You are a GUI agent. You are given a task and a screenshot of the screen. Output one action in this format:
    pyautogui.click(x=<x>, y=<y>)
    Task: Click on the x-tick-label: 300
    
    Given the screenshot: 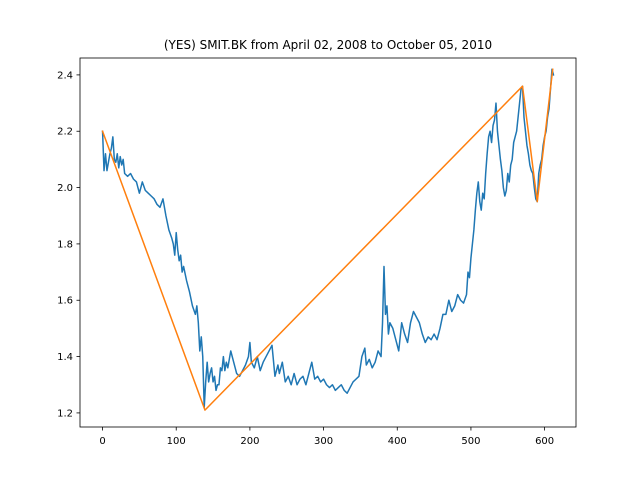 What is the action you would take?
    pyautogui.click(x=323, y=441)
    